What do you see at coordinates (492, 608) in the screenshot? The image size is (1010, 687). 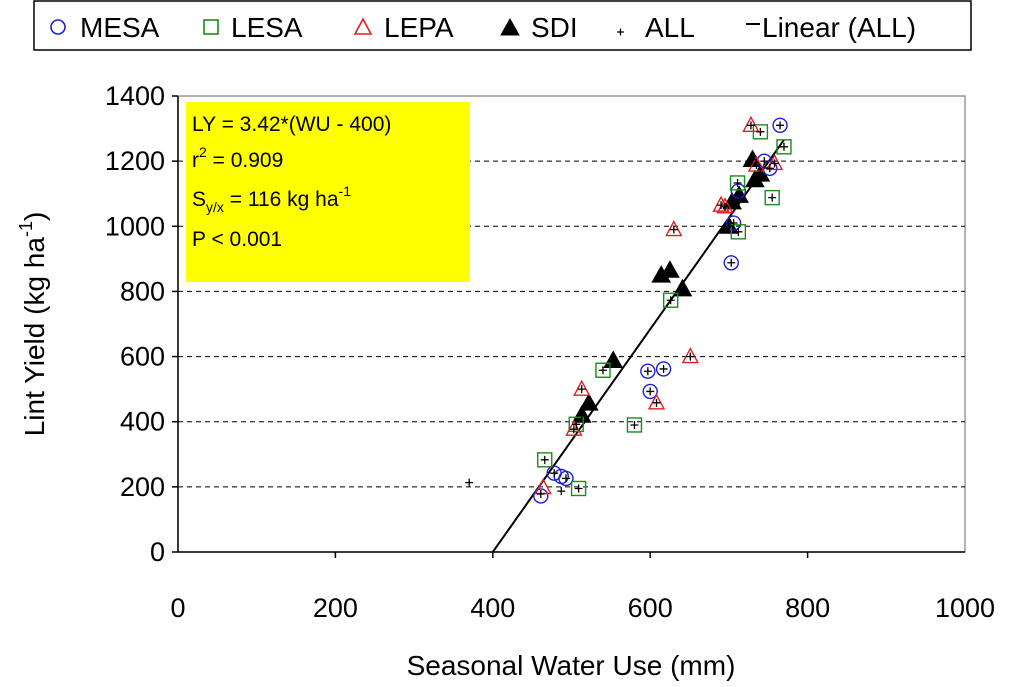 I see `x-tick-label: 400` at bounding box center [492, 608].